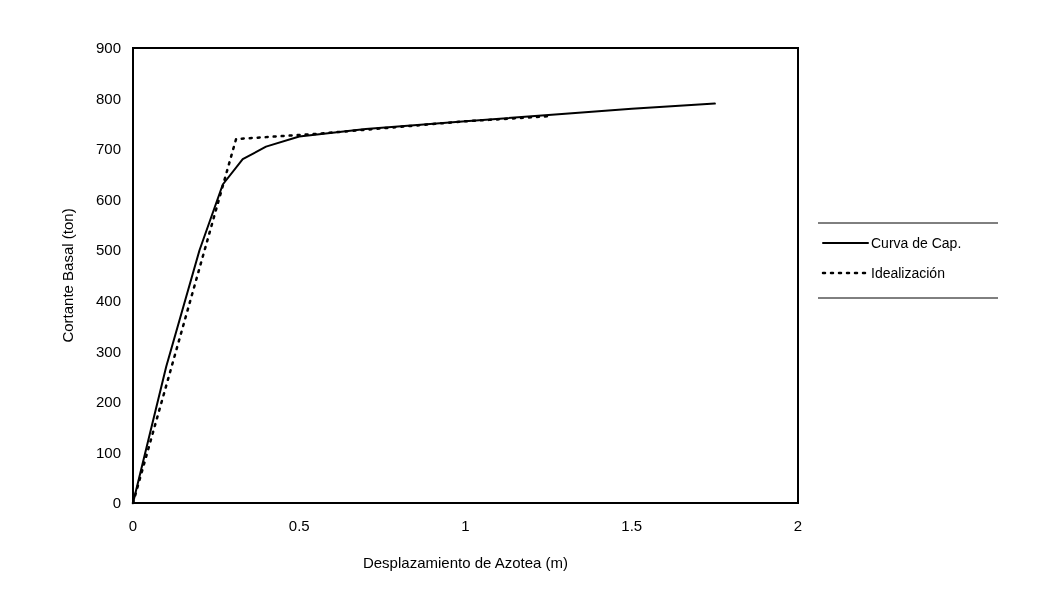  I want to click on legend-label: Idealización, so click(908, 272).